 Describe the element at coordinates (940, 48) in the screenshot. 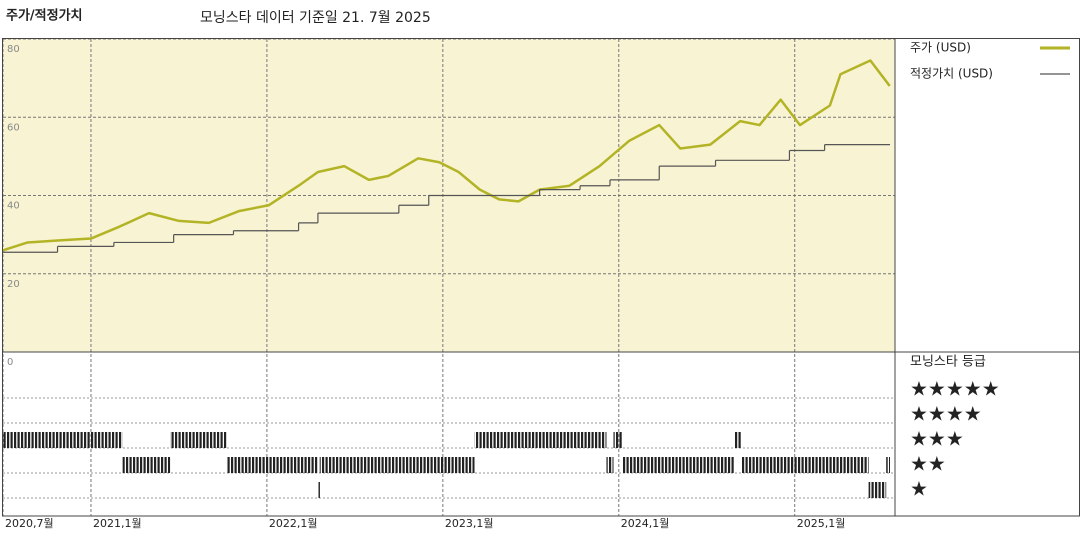

I see `legend-label: 주가 (USD)` at that location.